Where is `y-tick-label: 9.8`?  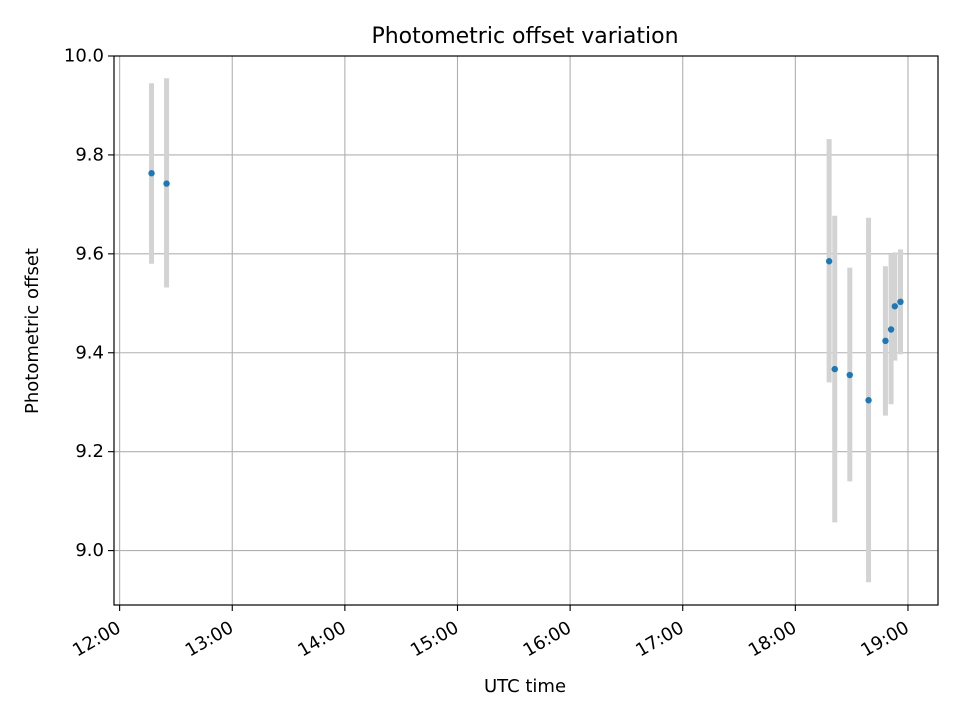 y-tick-label: 9.8 is located at coordinates (89, 154).